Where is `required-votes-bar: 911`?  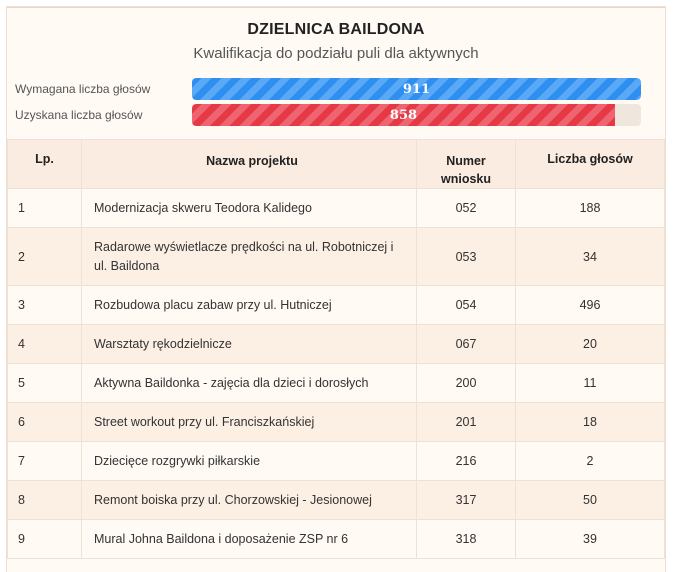 required-votes-bar: 911 is located at coordinates (416, 89).